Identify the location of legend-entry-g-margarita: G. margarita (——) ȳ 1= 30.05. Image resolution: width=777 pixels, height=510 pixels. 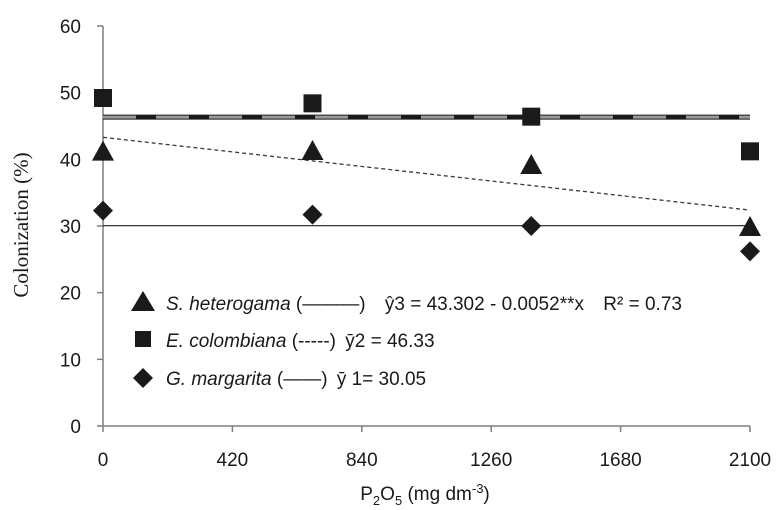
(279, 379).